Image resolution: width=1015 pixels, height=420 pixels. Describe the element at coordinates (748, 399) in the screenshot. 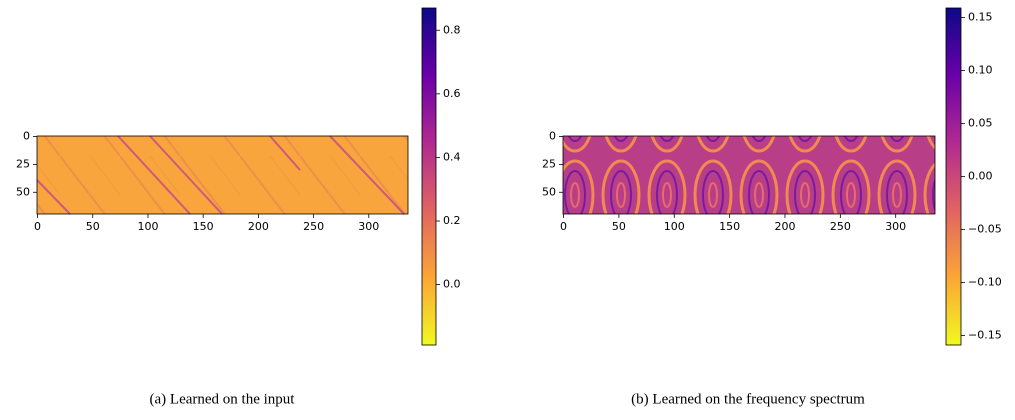

I see `caption: (b) Learned on the frequency spectrum` at that location.